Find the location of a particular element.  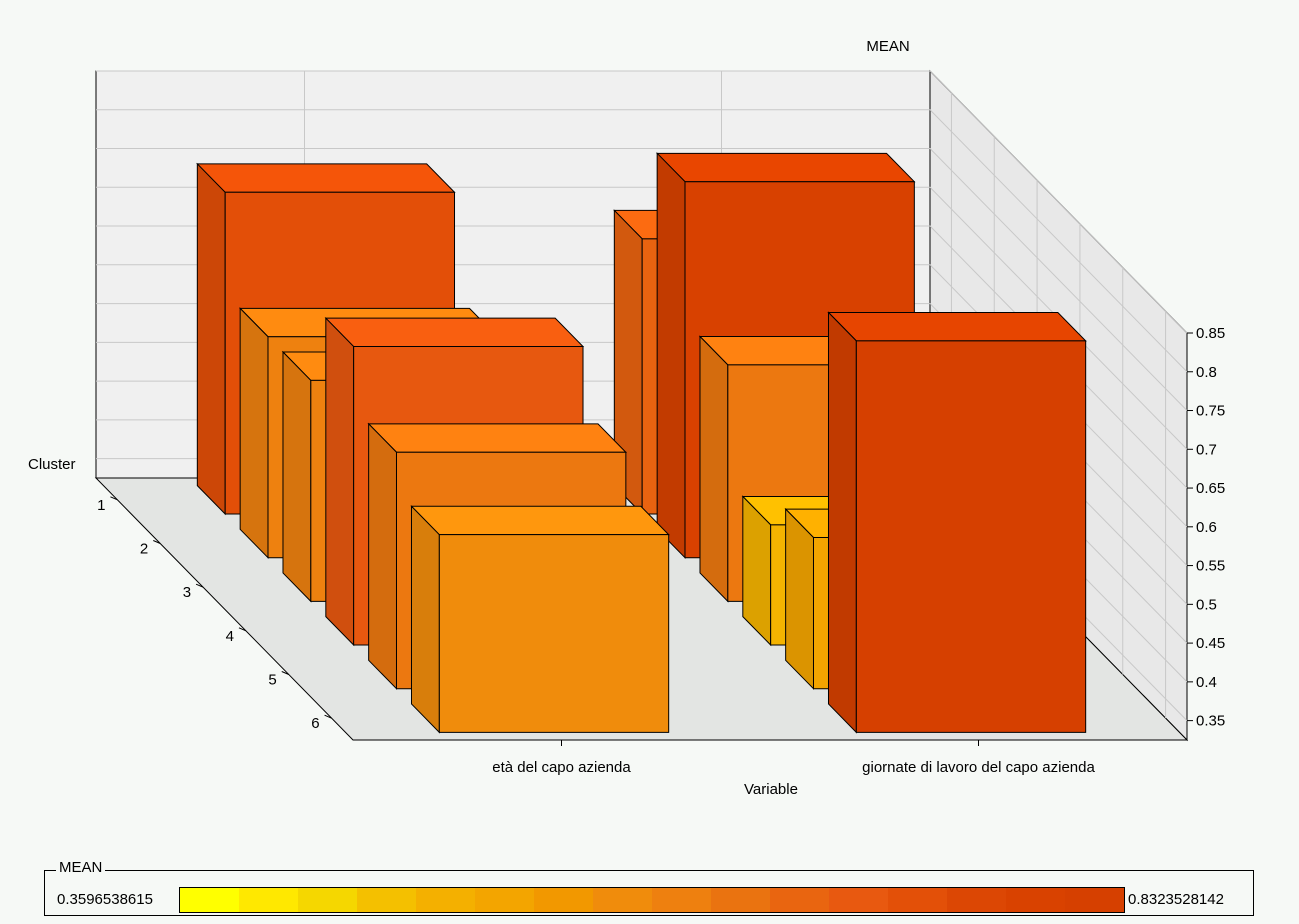

z-tick-label: 0.5 is located at coordinates (1206, 604).